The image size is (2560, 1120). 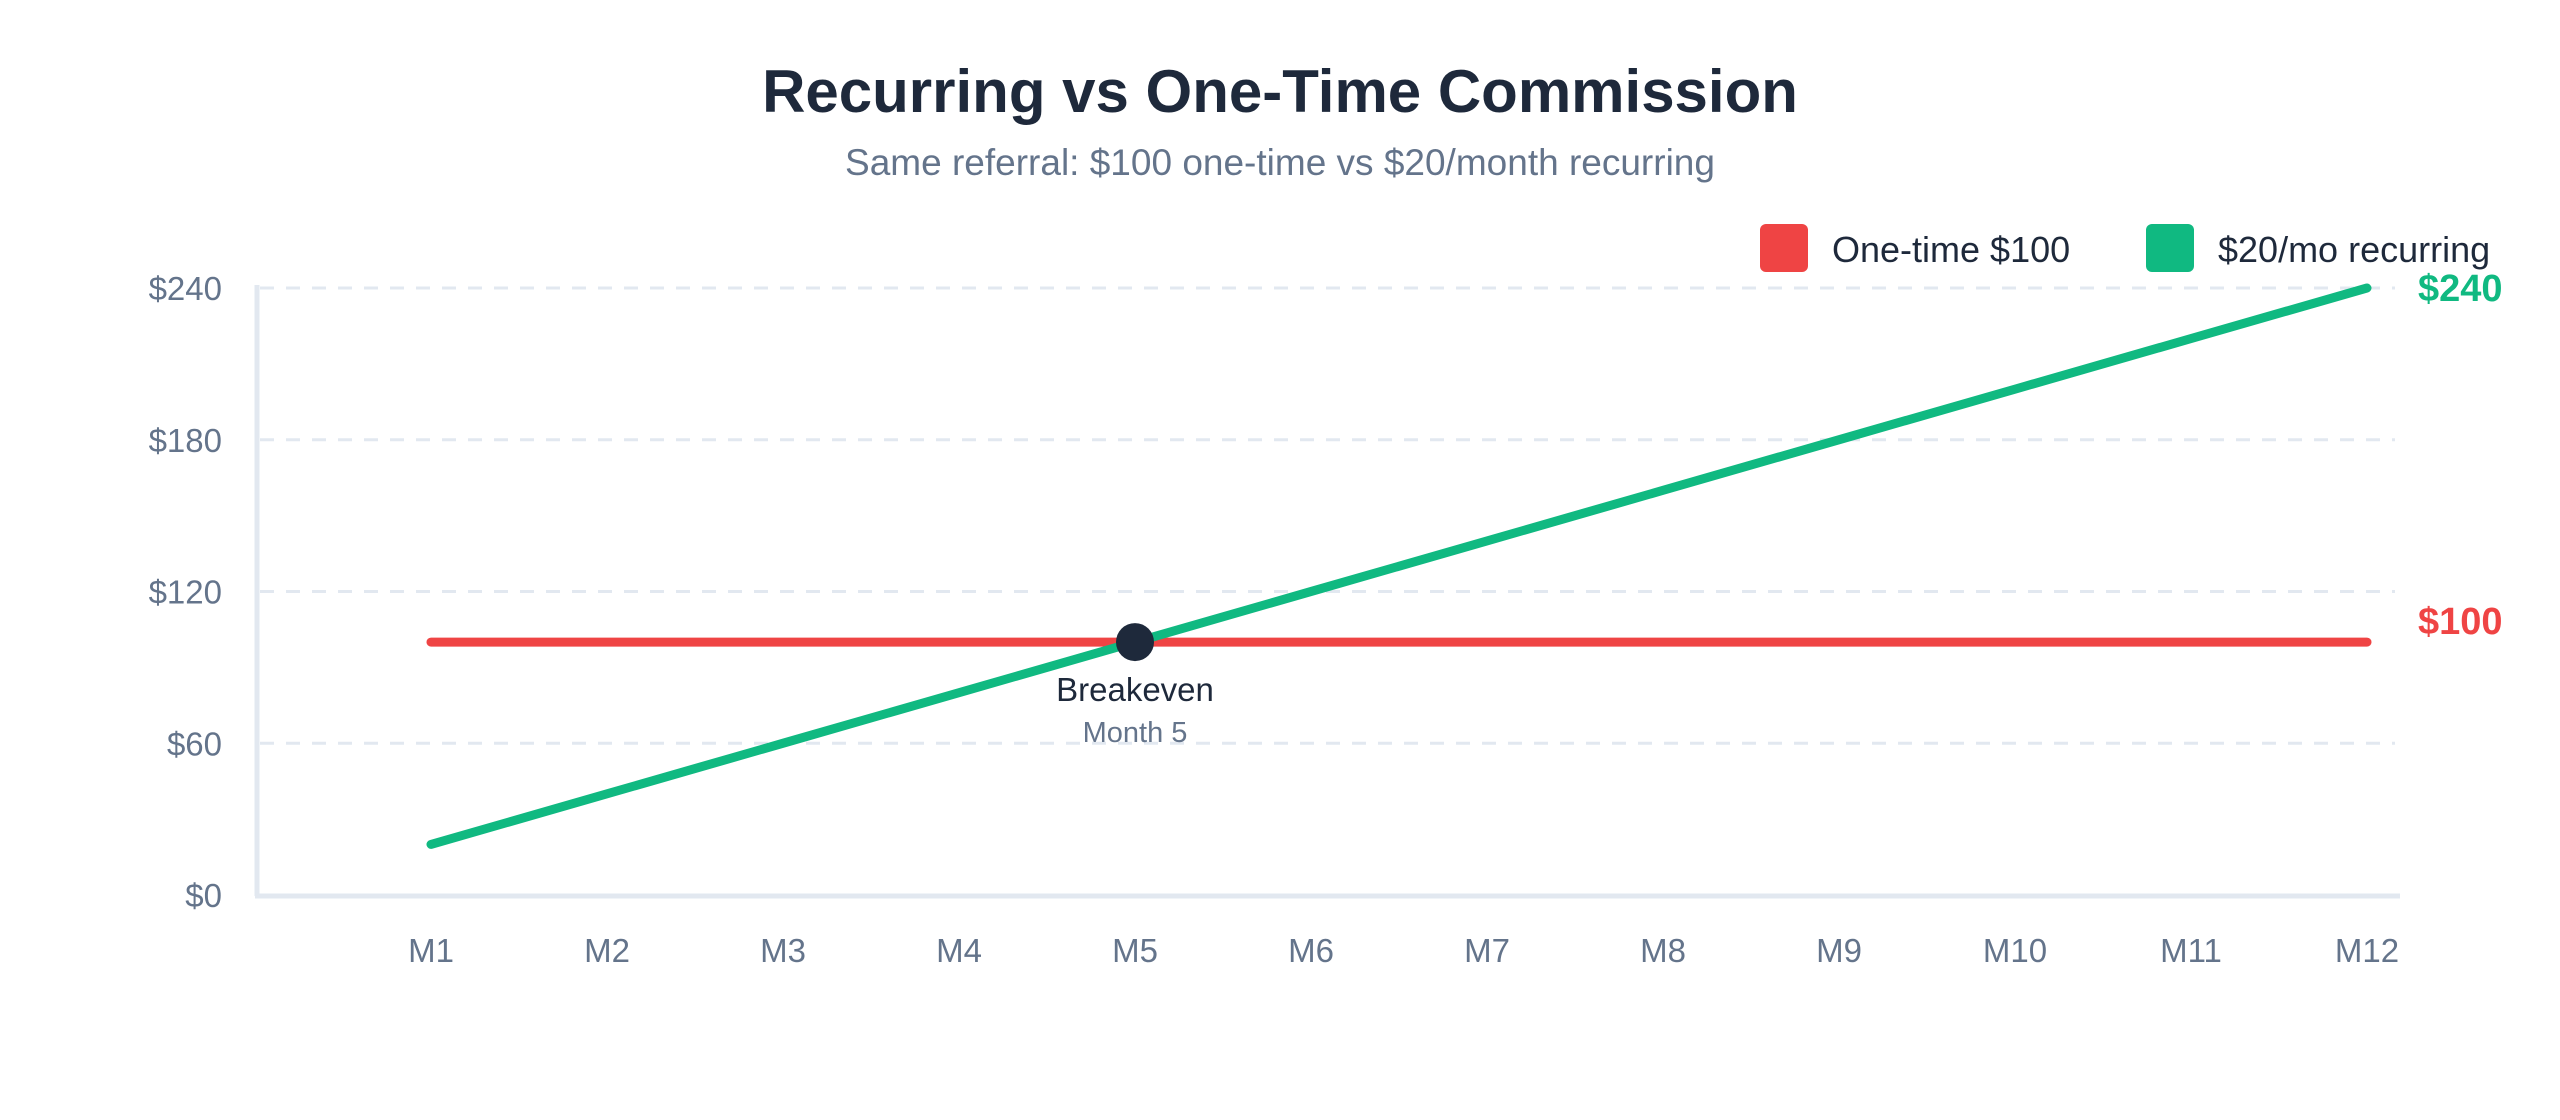 I want to click on x-tick-label: M8, so click(x=1663, y=950).